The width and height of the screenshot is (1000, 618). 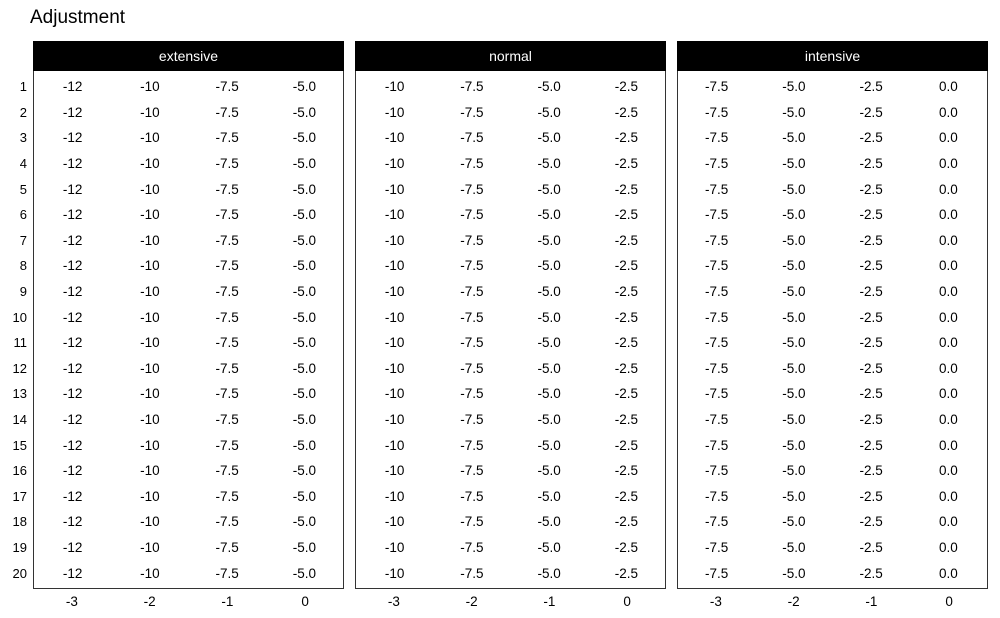 I want to click on row-number-label: 16, so click(x=19, y=471).